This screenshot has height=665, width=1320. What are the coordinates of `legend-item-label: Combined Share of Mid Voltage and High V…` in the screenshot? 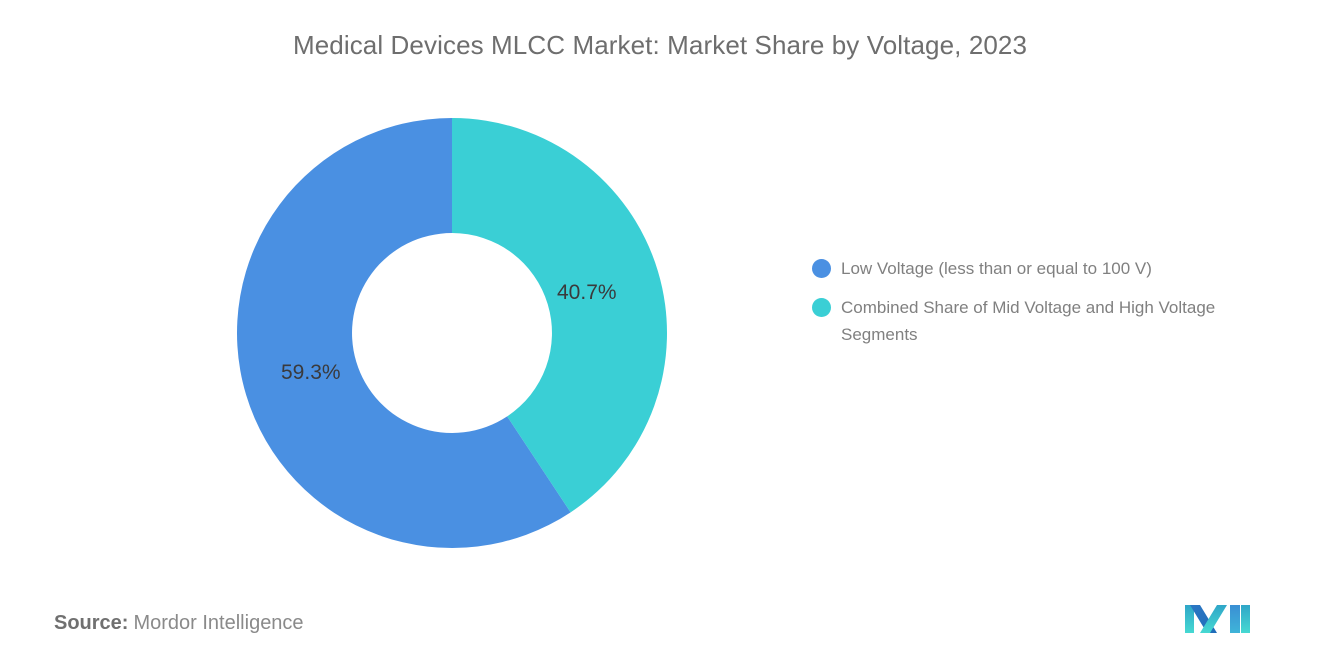 It's located at (1028, 321).